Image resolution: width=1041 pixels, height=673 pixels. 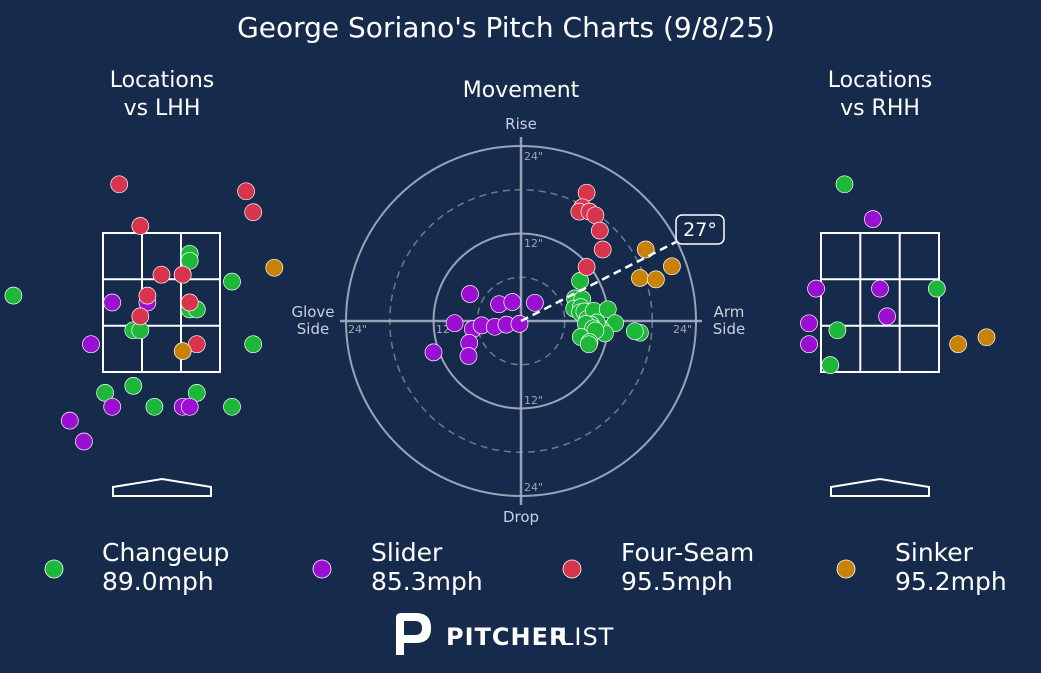 I want to click on legend-marker-sinker, so click(x=846, y=569).